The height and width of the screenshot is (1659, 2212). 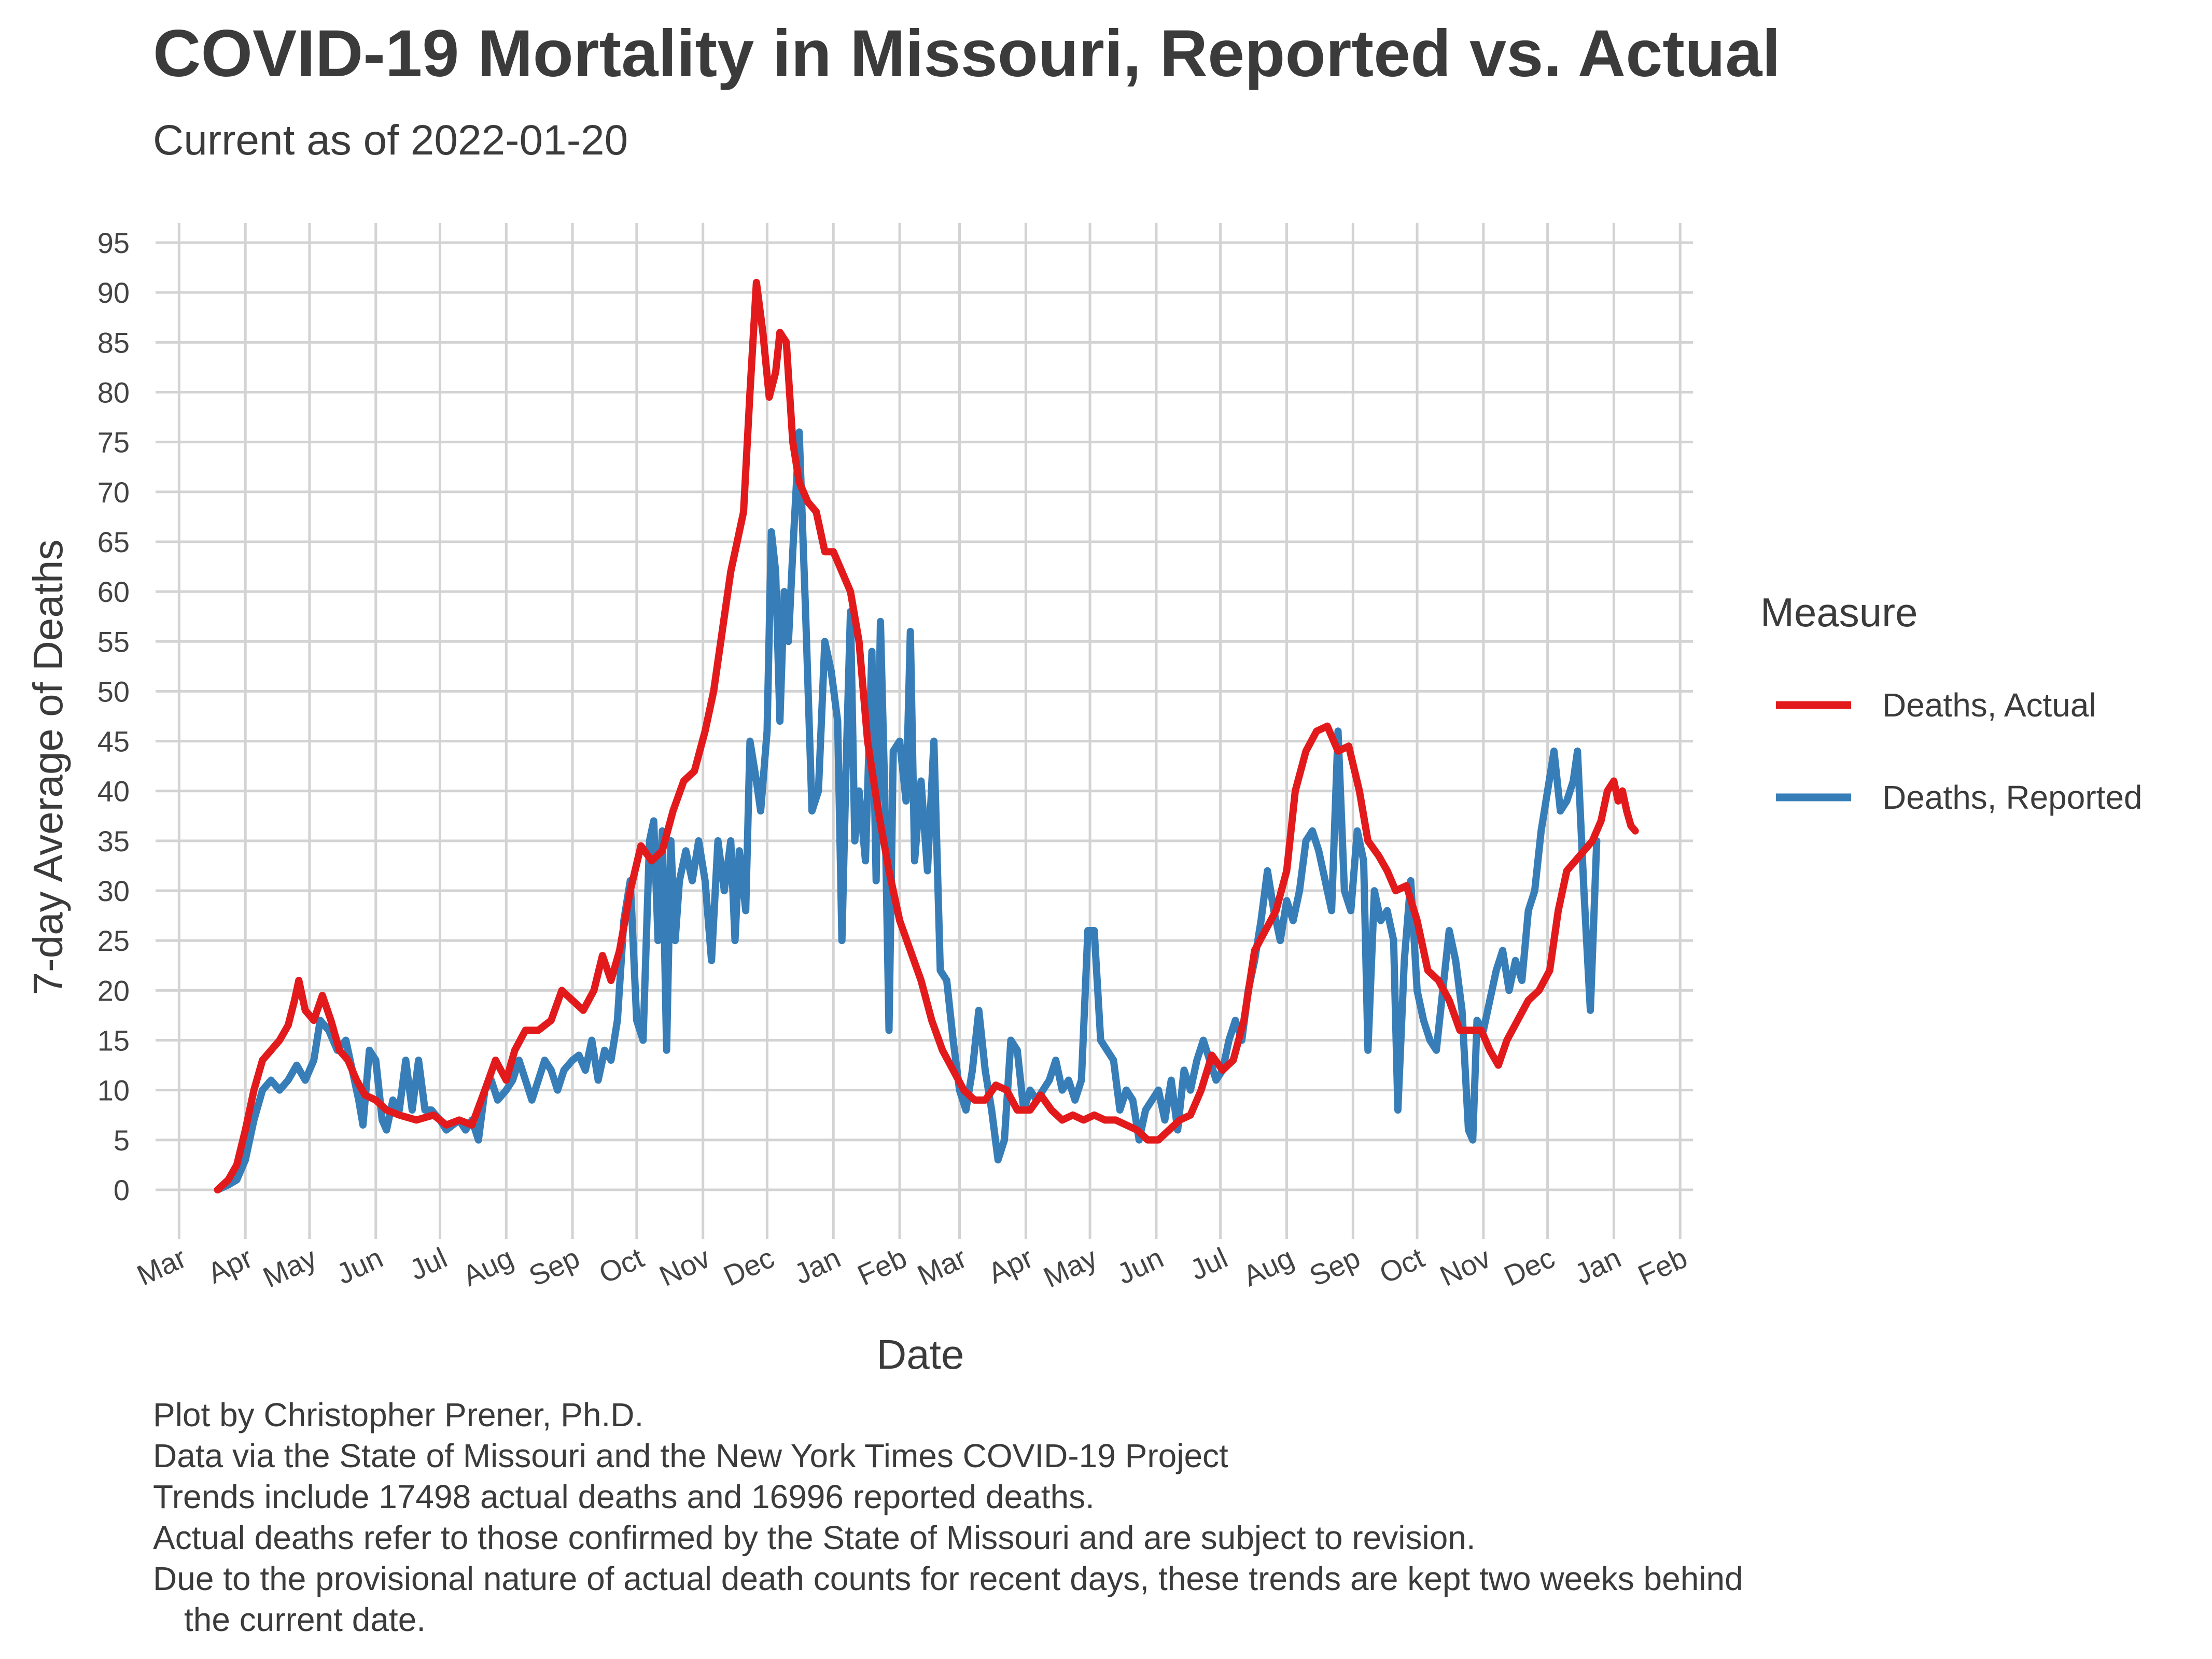 What do you see at coordinates (113, 492) in the screenshot?
I see `y-tick-label: 70` at bounding box center [113, 492].